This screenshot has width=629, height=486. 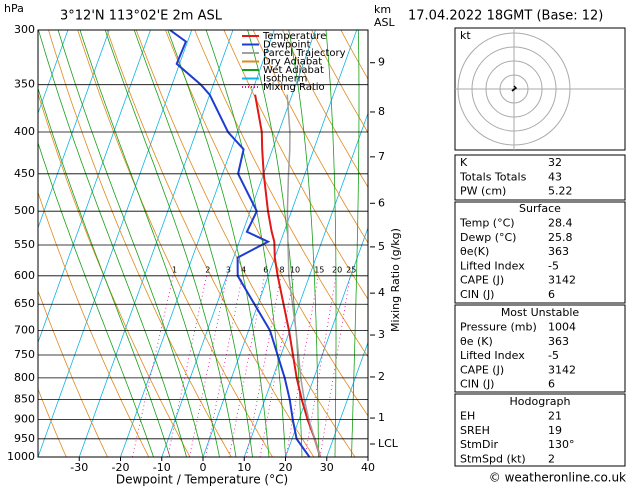 What do you see at coordinates (24, 275) in the screenshot?
I see `y-tick-label: 600` at bounding box center [24, 275].